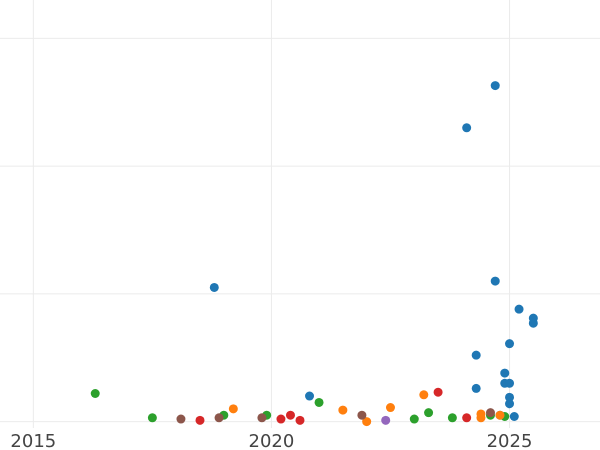  What do you see at coordinates (510, 440) in the screenshot?
I see `x-tick-label: 2025` at bounding box center [510, 440].